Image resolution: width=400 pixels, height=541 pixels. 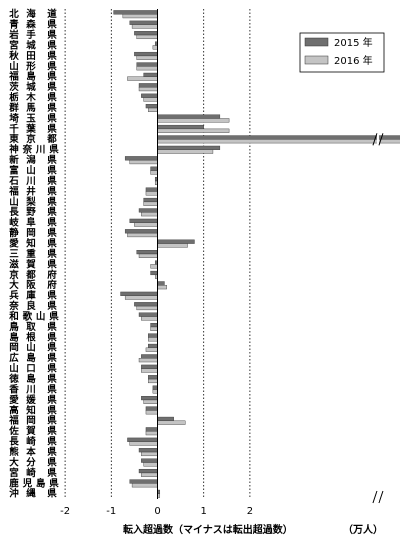 I want to click on category-char: 長, so click(x=14, y=442).